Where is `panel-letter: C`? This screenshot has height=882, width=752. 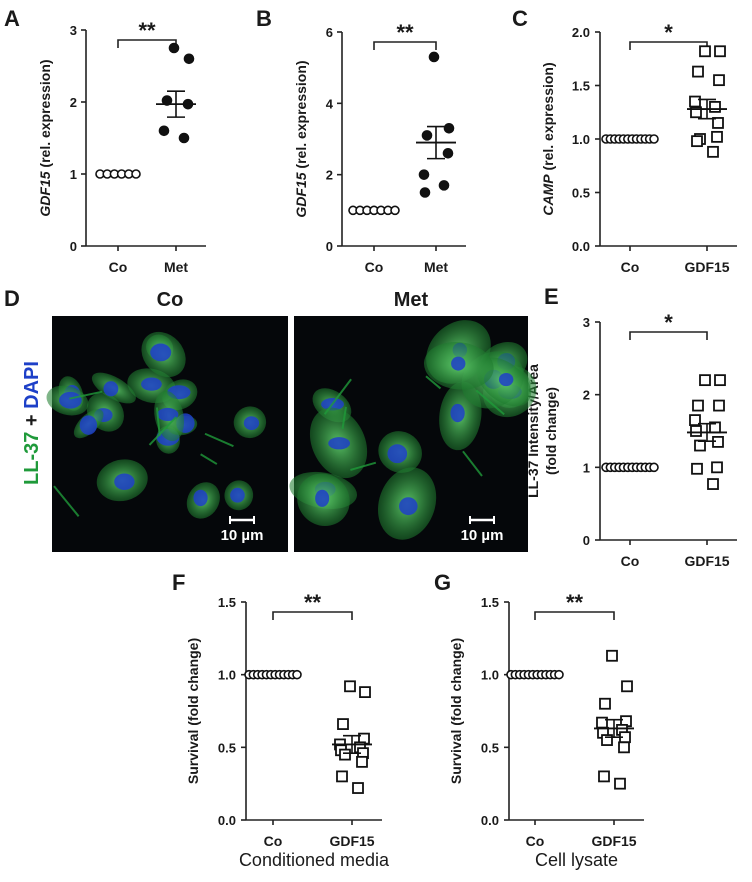
panel-letter: C is located at coordinates (520, 18).